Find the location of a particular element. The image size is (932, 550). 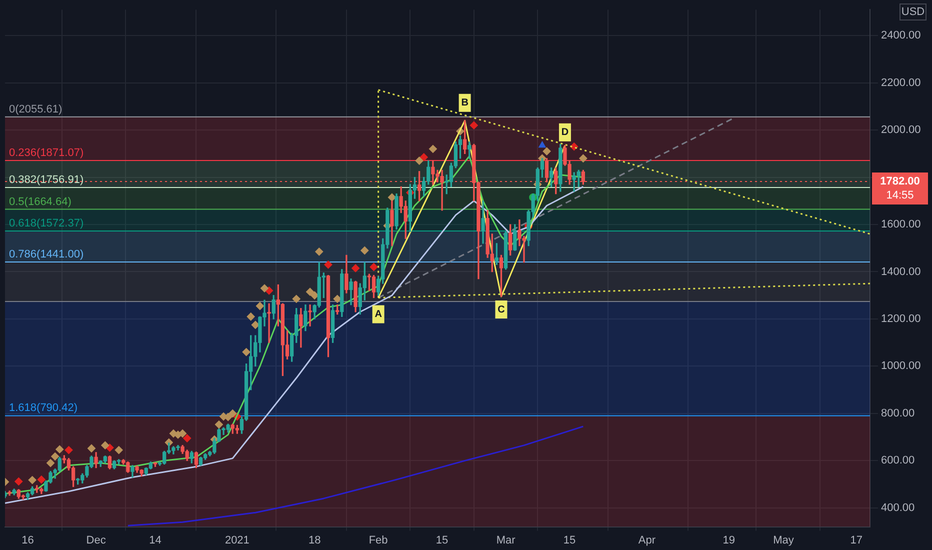

x-tick-label: Apr is located at coordinates (647, 540).